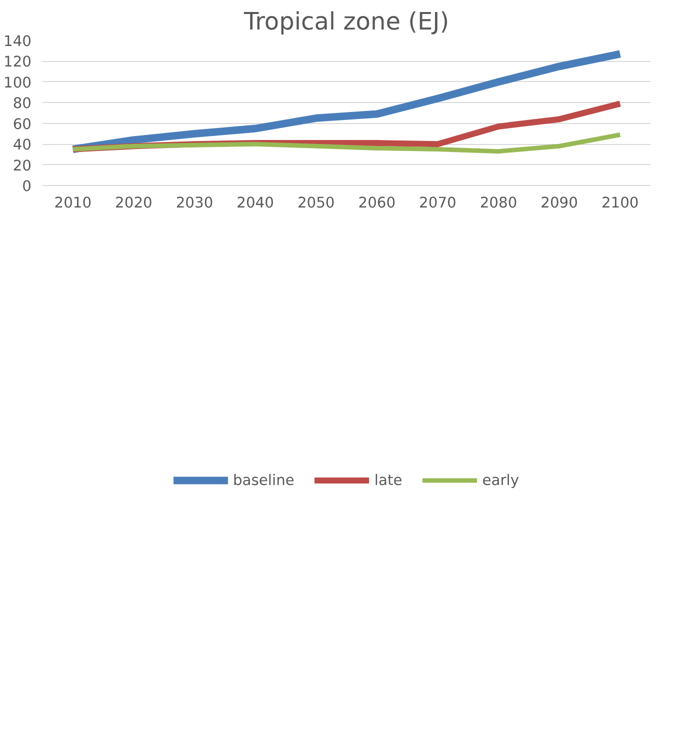 The width and height of the screenshot is (675, 738). Describe the element at coordinates (18, 83) in the screenshot. I see `y-tick-label: 100` at that location.